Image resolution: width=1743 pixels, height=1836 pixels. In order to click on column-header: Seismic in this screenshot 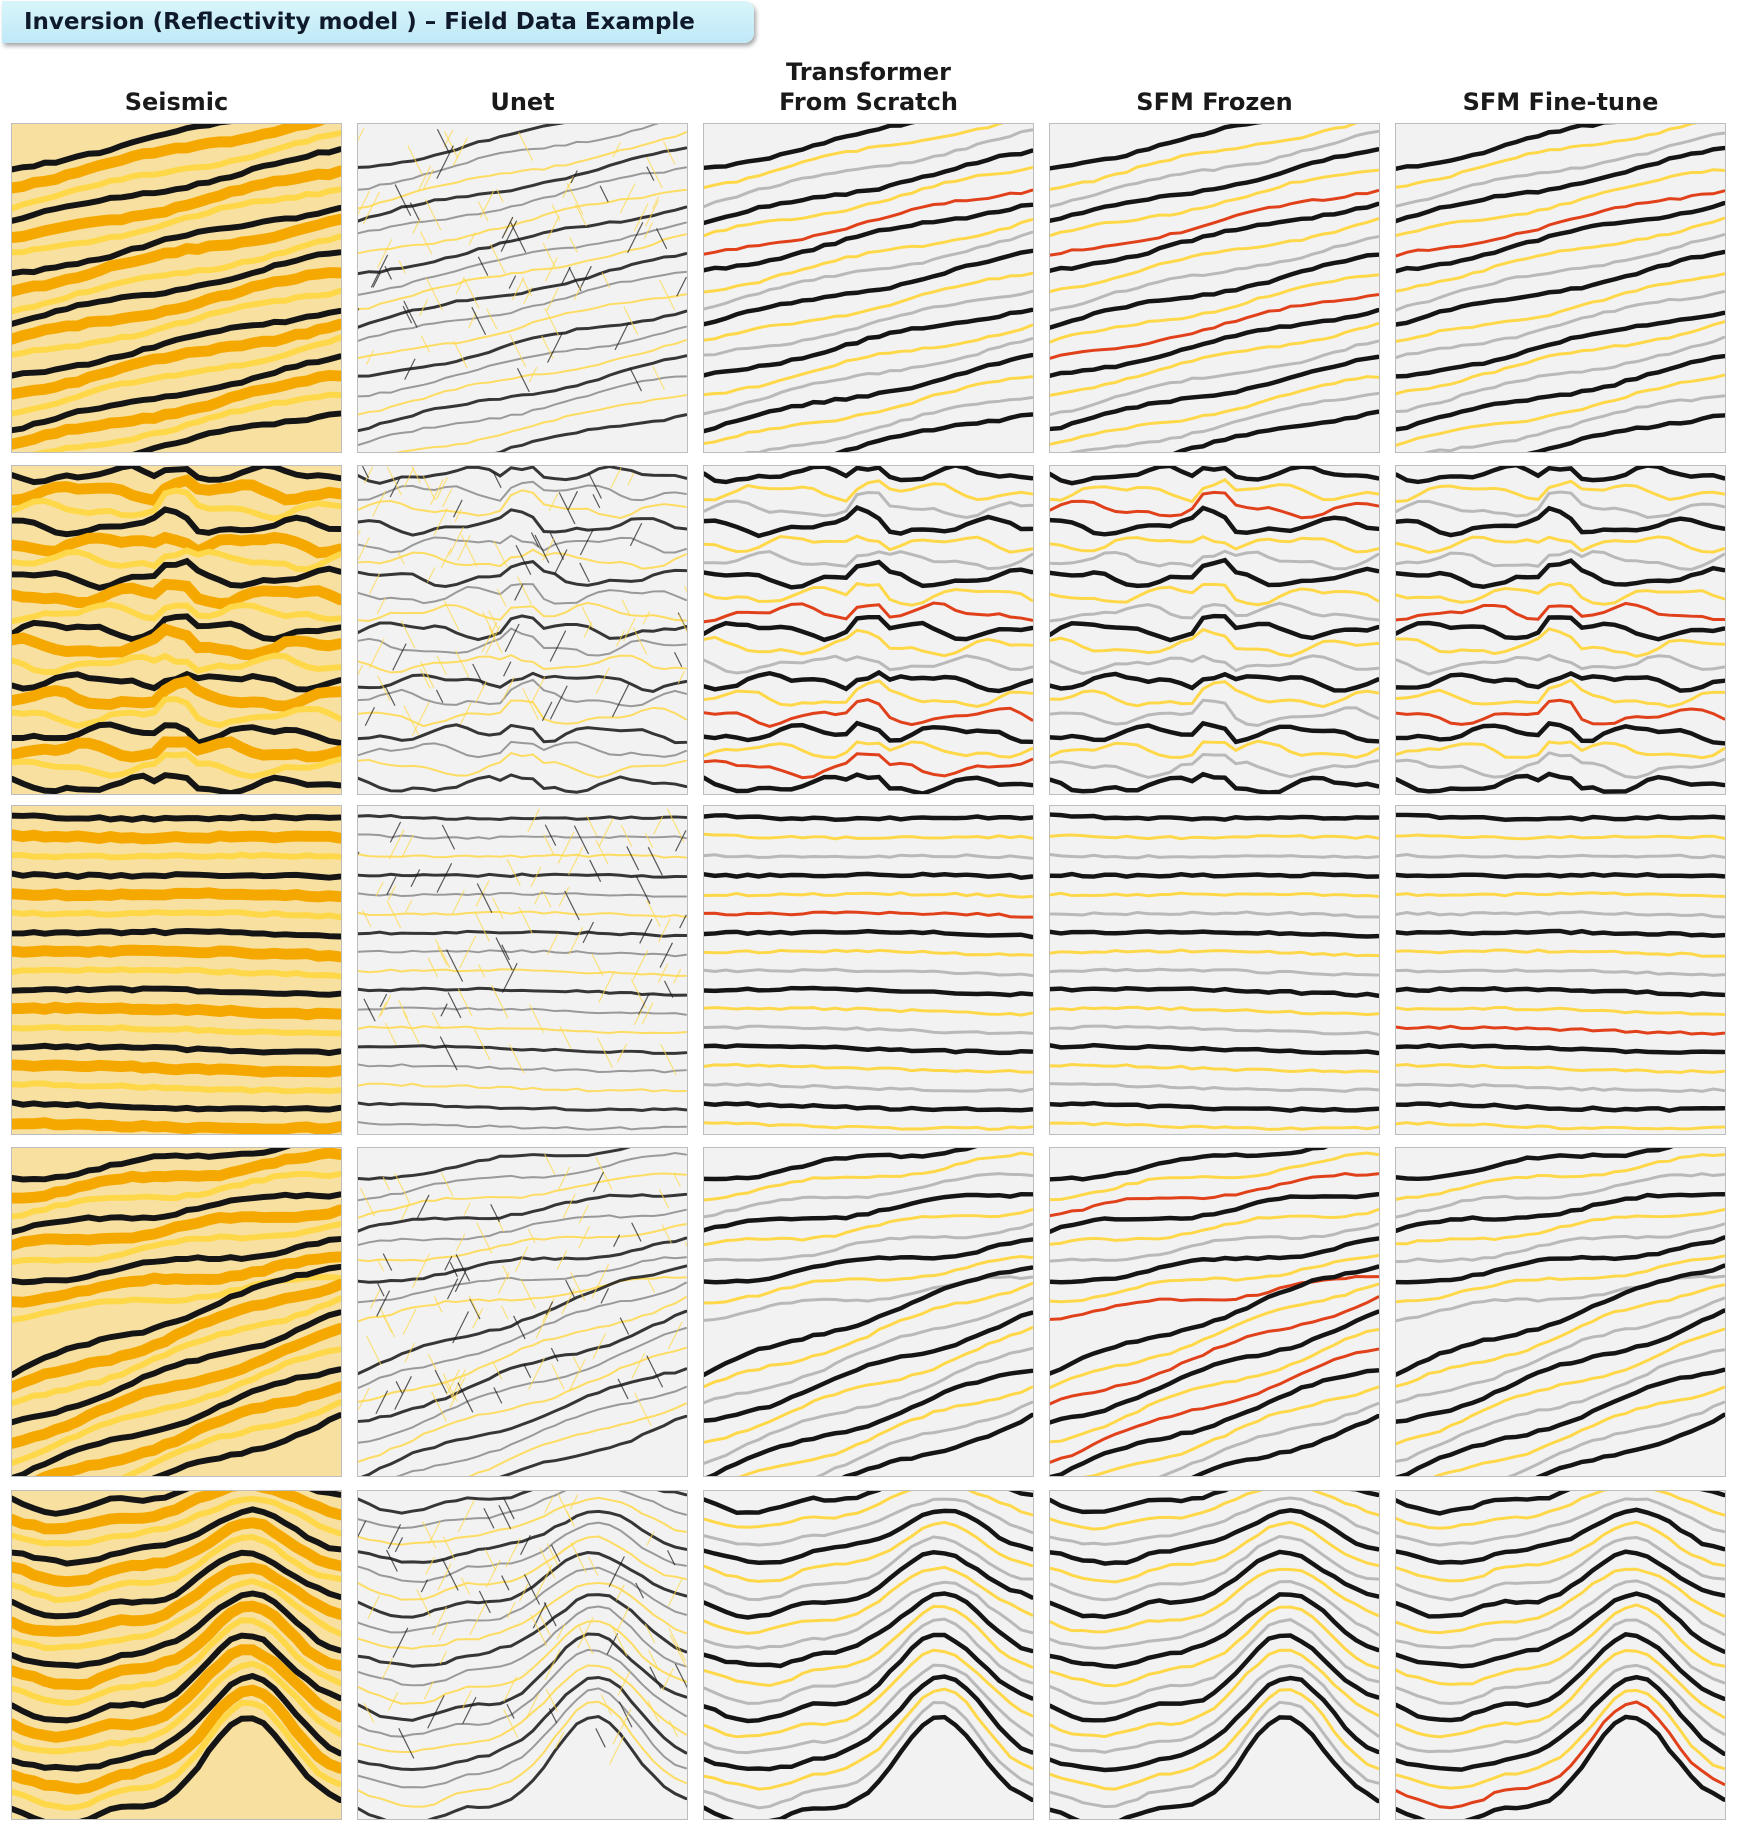, I will do `click(176, 102)`.